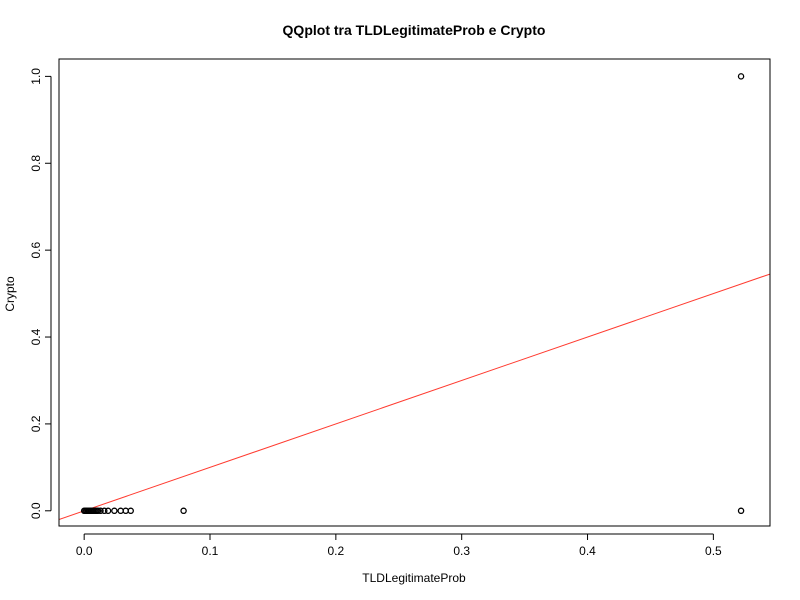  What do you see at coordinates (36, 163) in the screenshot?
I see `y-tick-label: 0.8` at bounding box center [36, 163].